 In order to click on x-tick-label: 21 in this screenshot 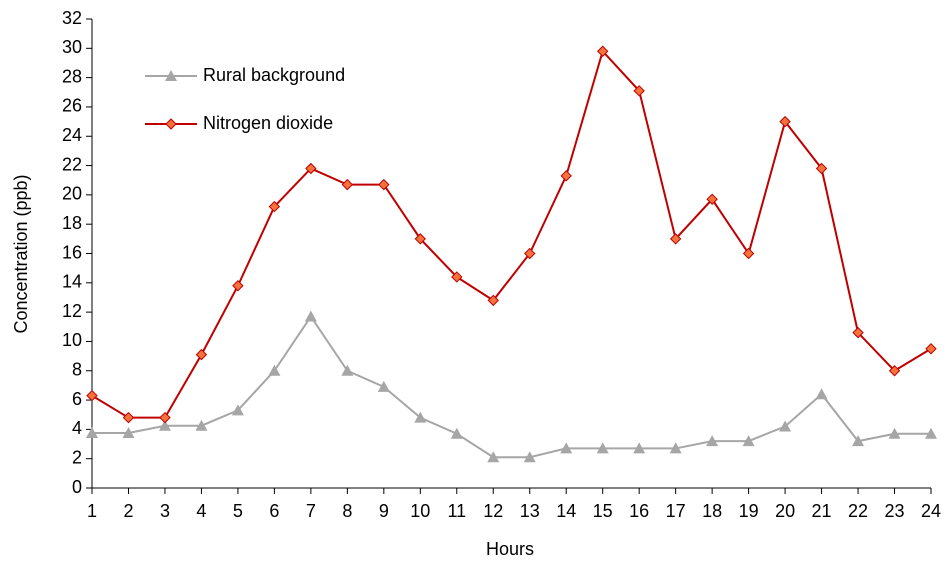, I will do `click(822, 511)`.